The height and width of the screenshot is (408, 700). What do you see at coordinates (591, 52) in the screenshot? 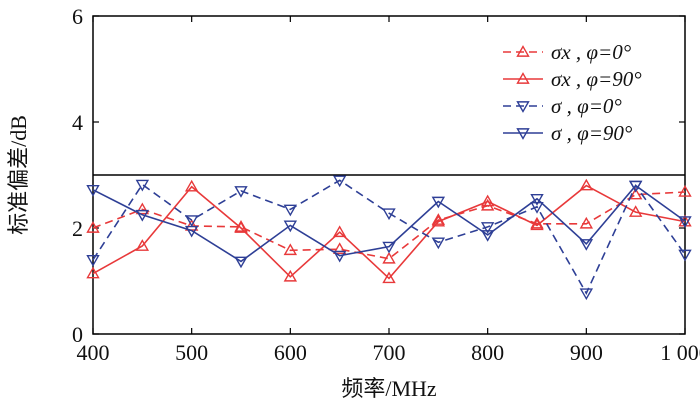
I see `legend-label: σx , φ=0°` at bounding box center [591, 52].